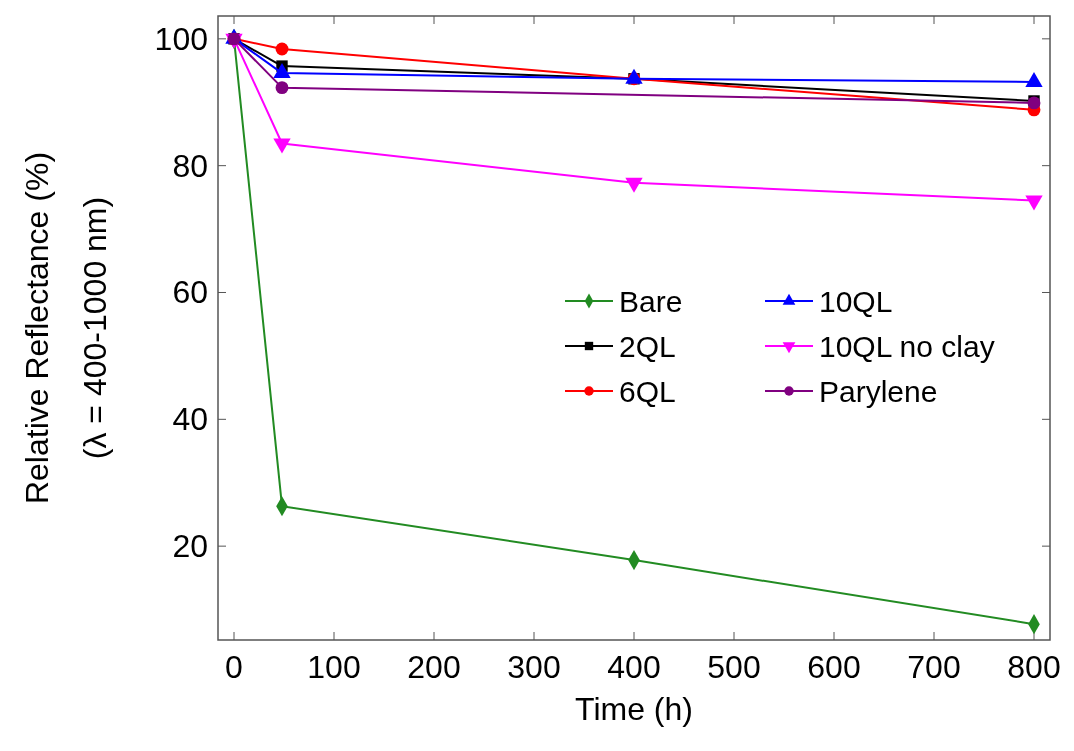 This screenshot has height=751, width=1074. Describe the element at coordinates (856, 301) in the screenshot. I see `legend-label: 10QL` at that location.